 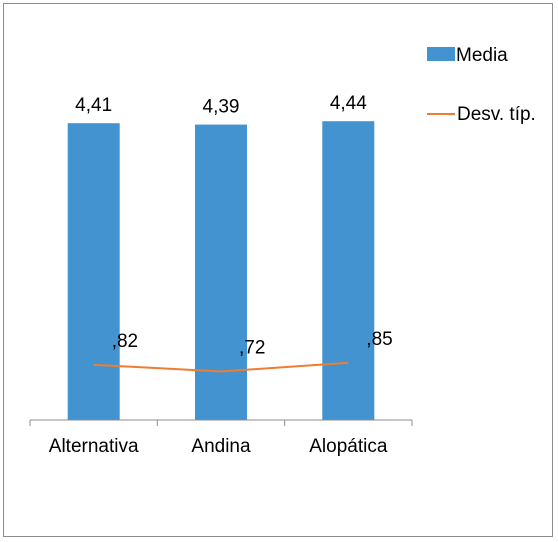 What do you see at coordinates (348, 446) in the screenshot?
I see `x-tick-label-alopática: Alopática` at bounding box center [348, 446].